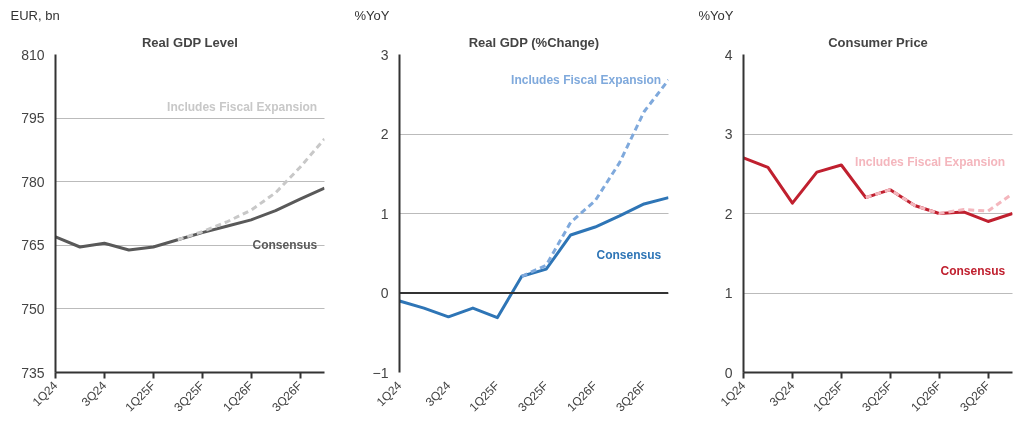 The height and width of the screenshot is (432, 1032). What do you see at coordinates (35, 15) in the screenshot?
I see `y-axis-title: EUR, bn` at bounding box center [35, 15].